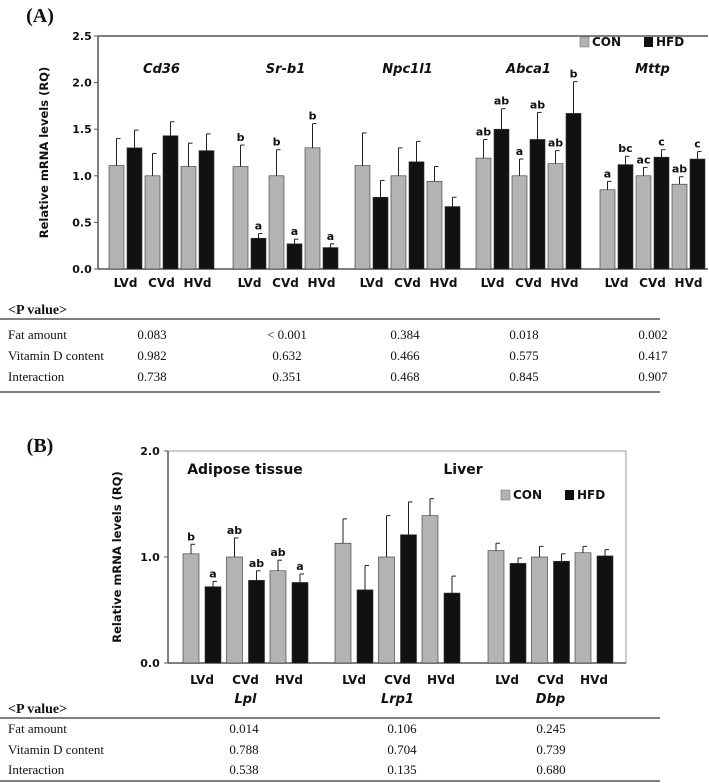  What do you see at coordinates (151, 334) in the screenshot?
I see `p-value-cell: 0.083` at bounding box center [151, 334].